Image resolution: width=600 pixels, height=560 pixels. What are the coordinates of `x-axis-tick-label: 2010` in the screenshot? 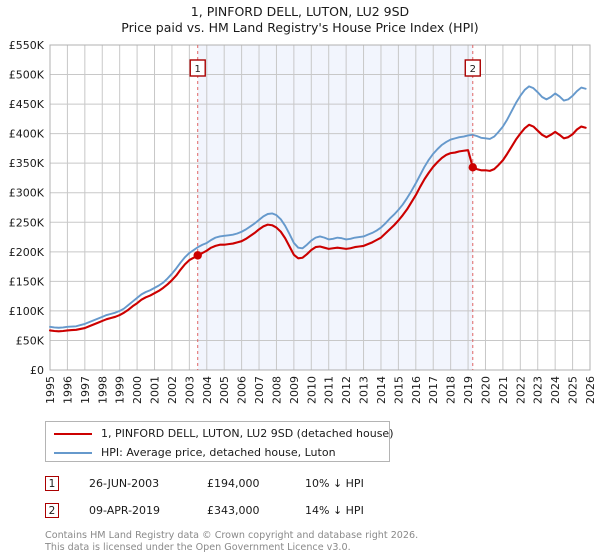 It's located at (311, 390).